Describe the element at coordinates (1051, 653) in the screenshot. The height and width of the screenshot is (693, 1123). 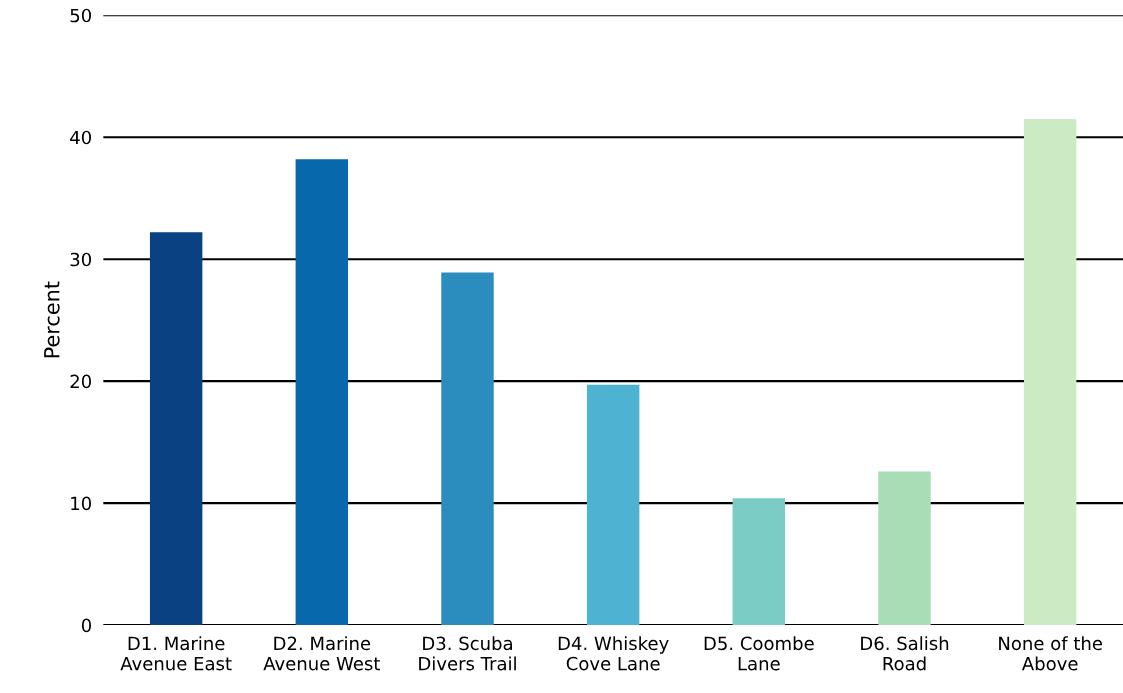
I see `x-tick-label: None of the Above` at that location.